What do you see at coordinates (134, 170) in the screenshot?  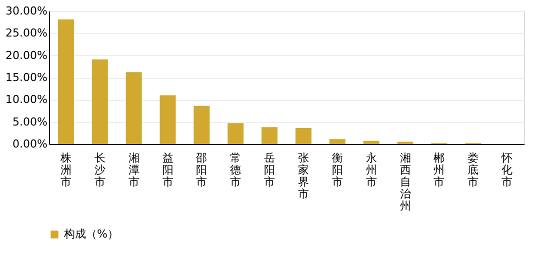 I see `x-tick-label: 湘潭市` at bounding box center [134, 170].